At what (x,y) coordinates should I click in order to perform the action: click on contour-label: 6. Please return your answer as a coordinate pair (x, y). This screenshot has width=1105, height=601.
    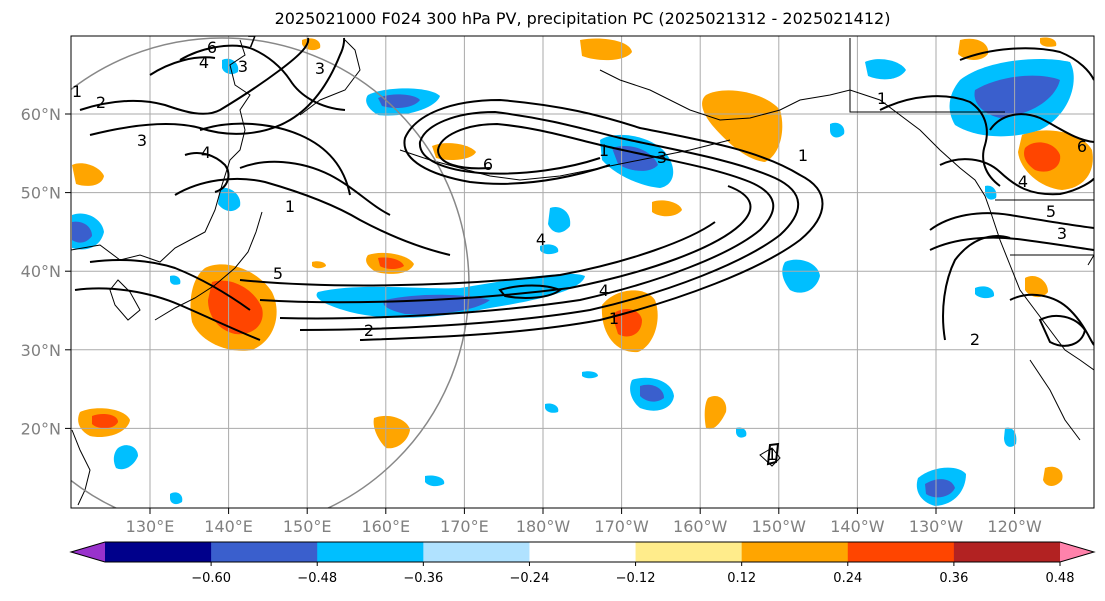
    Looking at the image, I should click on (1082, 146).